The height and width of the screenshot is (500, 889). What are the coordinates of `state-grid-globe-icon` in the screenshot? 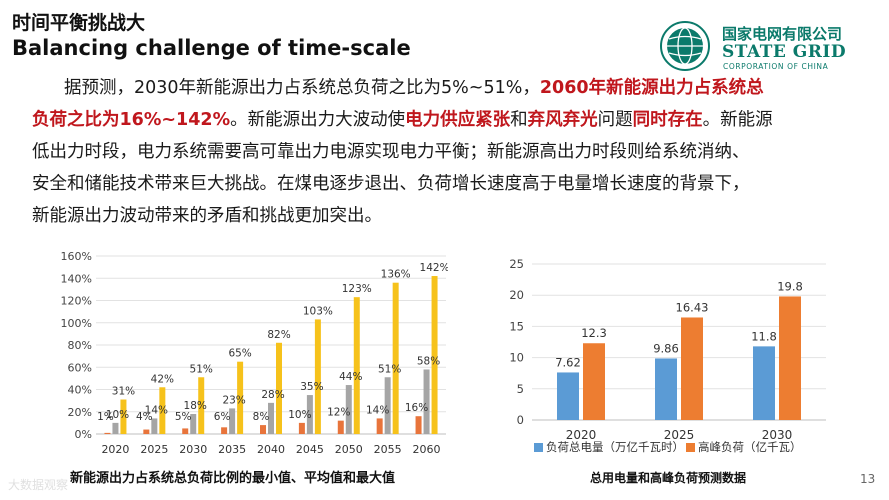 It's located at (685, 46).